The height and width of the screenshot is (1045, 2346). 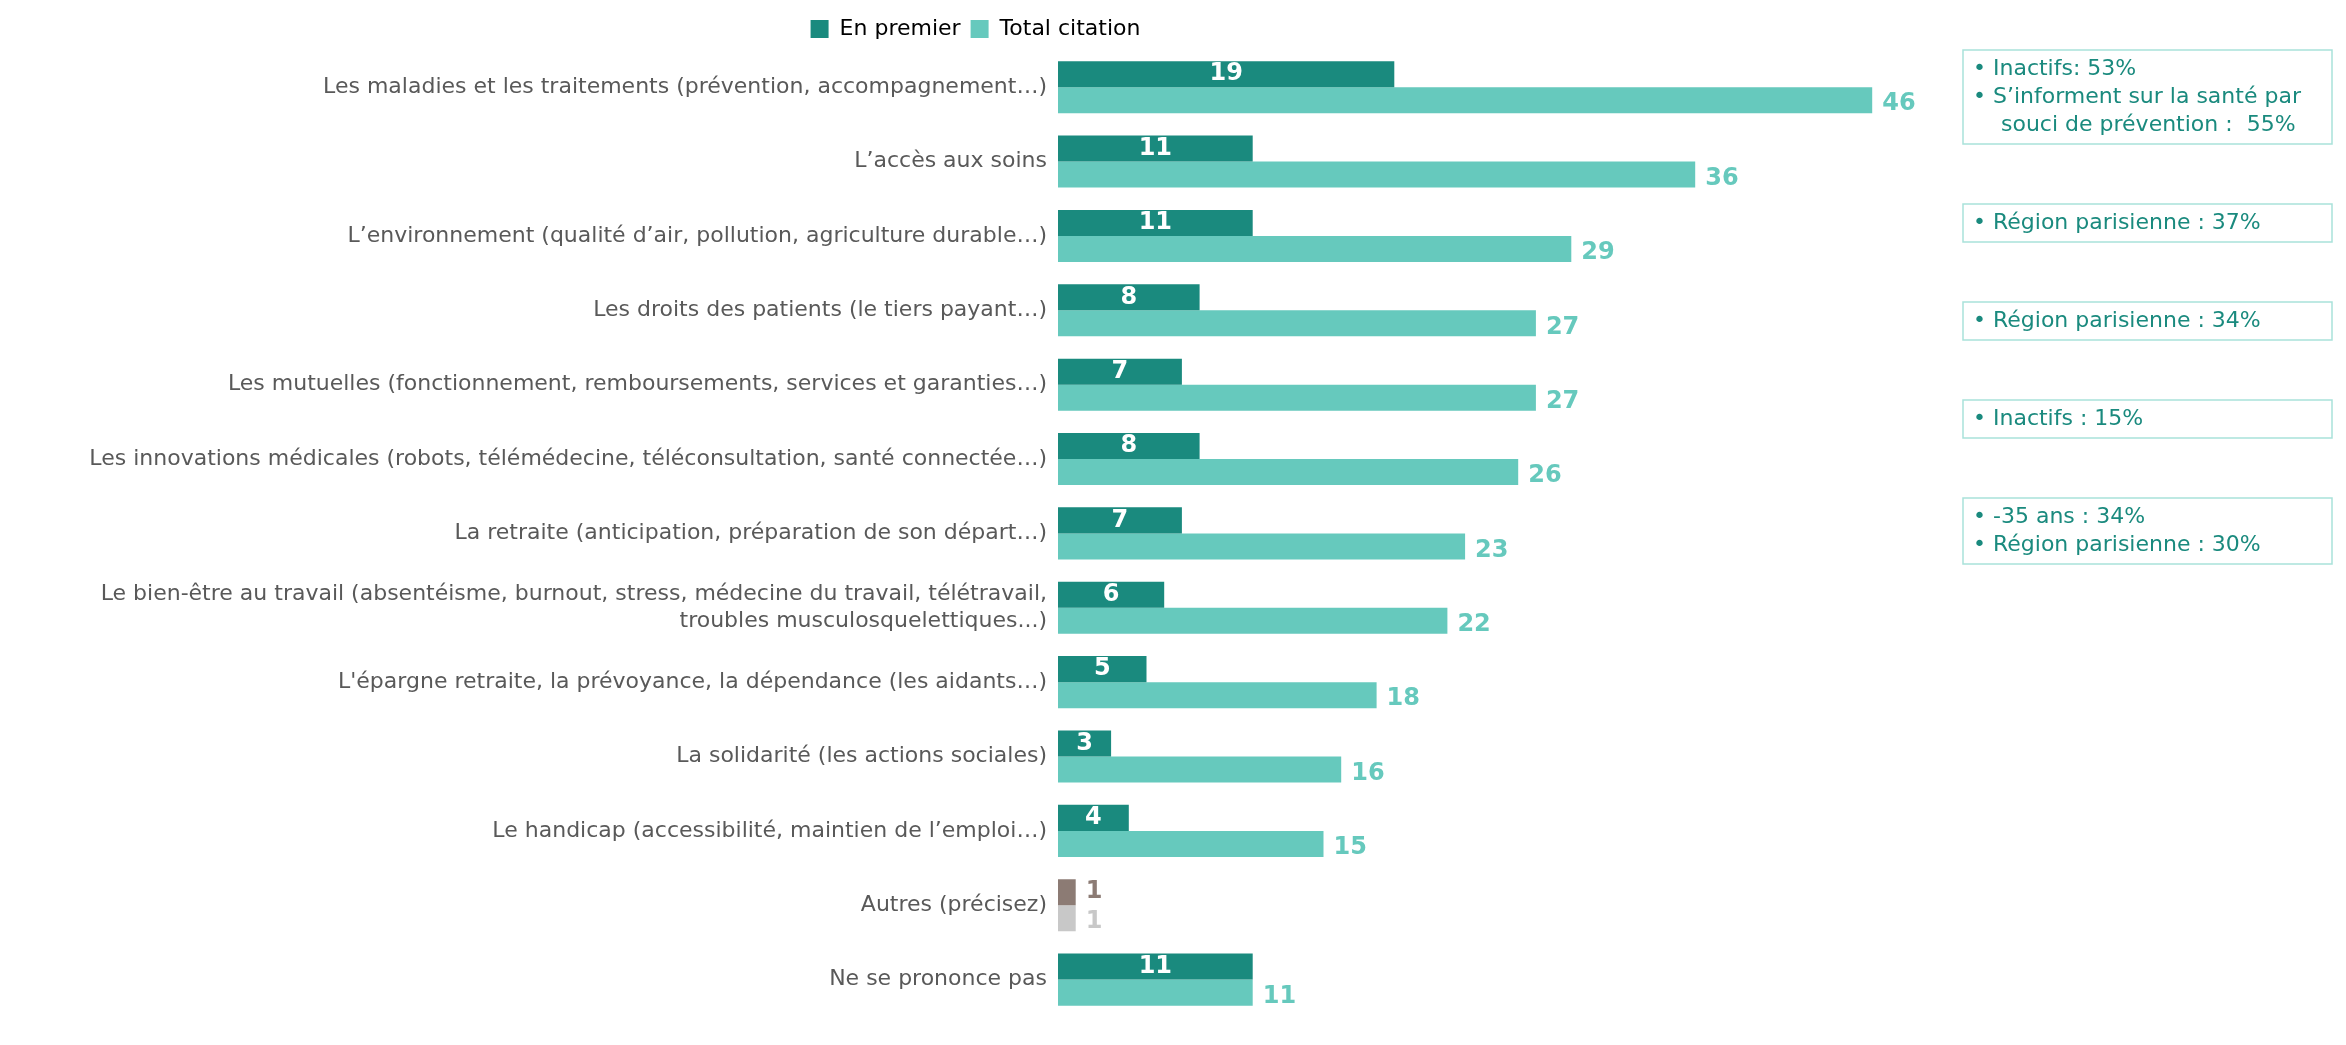 I want to click on data-label: 4, so click(x=1093, y=816).